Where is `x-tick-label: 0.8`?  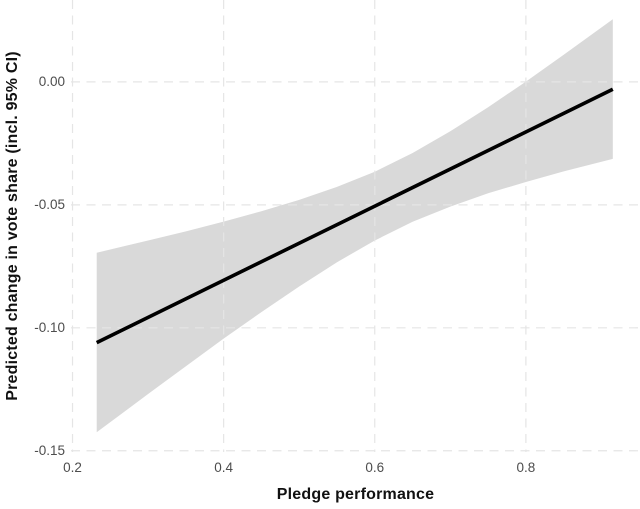
x-tick-label: 0.8 is located at coordinates (526, 467).